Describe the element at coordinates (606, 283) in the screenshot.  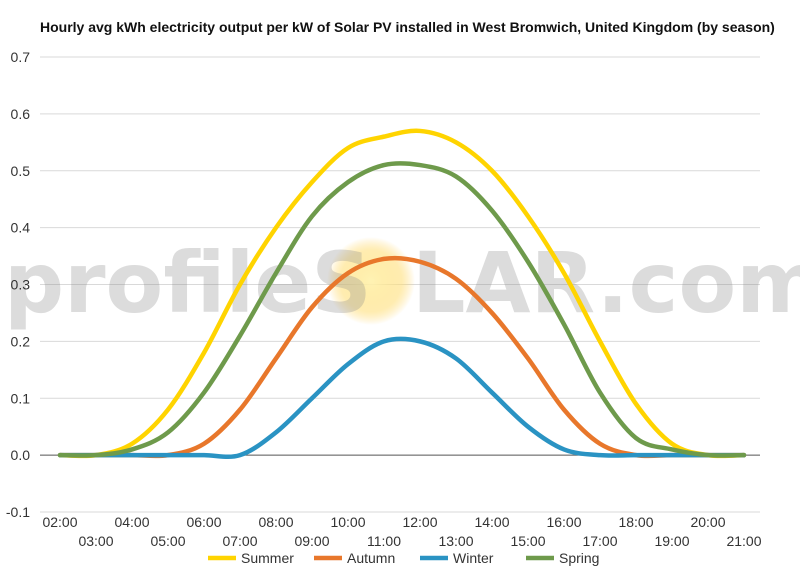
I see `watermark-text-part2: LAR.com` at that location.